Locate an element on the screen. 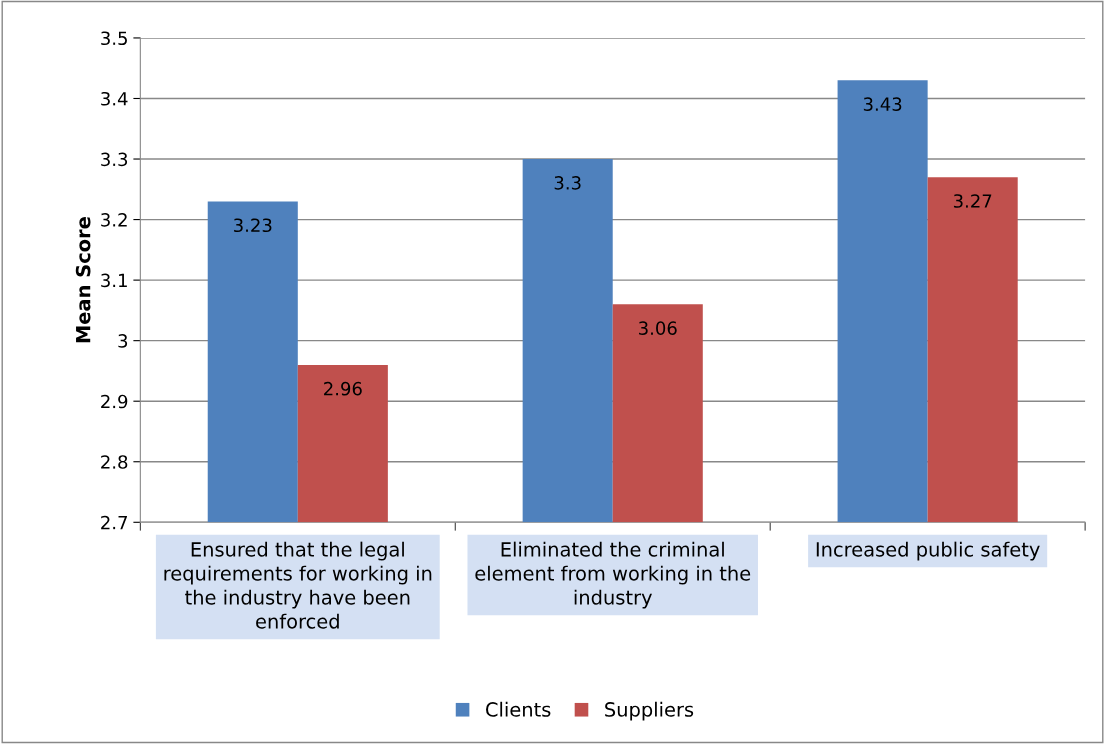 The image size is (1105, 744). legend-label: Suppliers is located at coordinates (649, 711).